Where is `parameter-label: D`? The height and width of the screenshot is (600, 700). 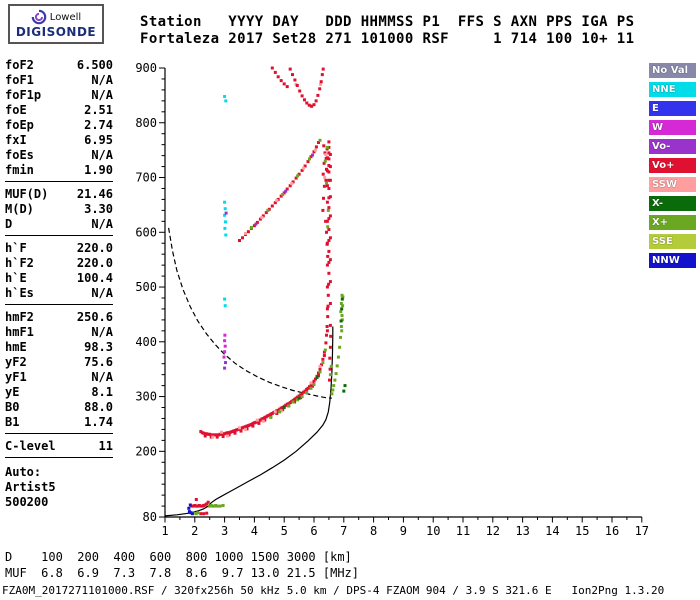
parameter-label: D is located at coordinates (9, 224).